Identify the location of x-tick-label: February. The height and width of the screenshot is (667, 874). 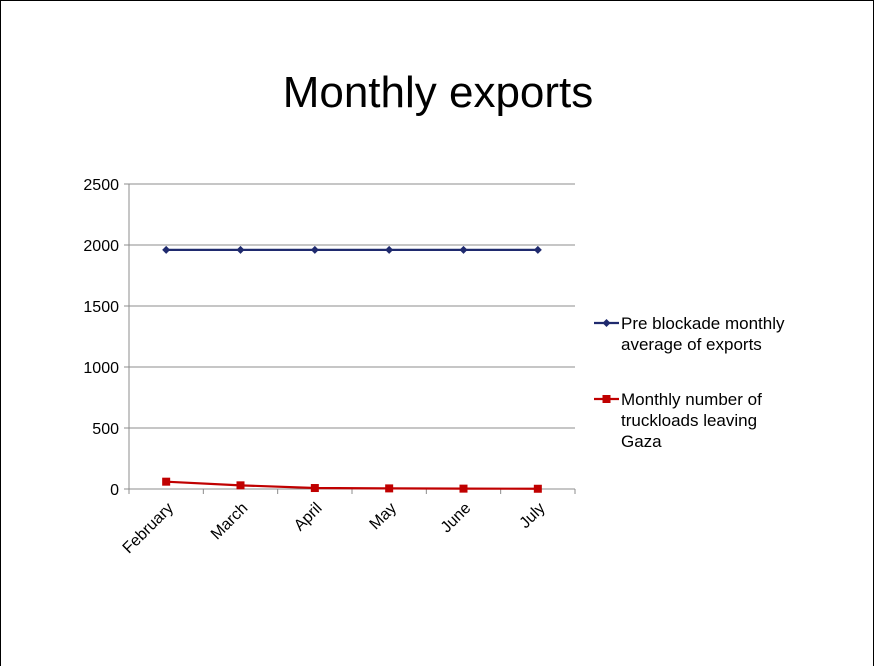
(148, 528).